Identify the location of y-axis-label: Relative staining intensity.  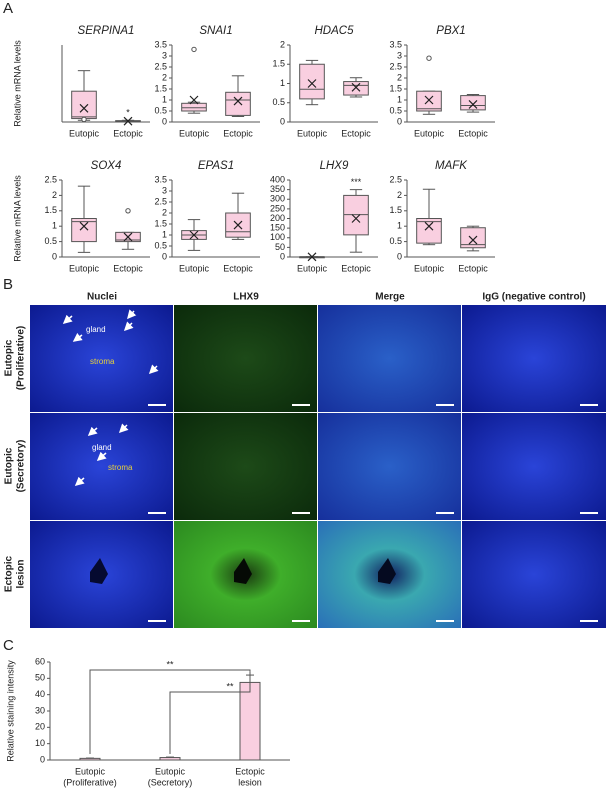
(10, 711).